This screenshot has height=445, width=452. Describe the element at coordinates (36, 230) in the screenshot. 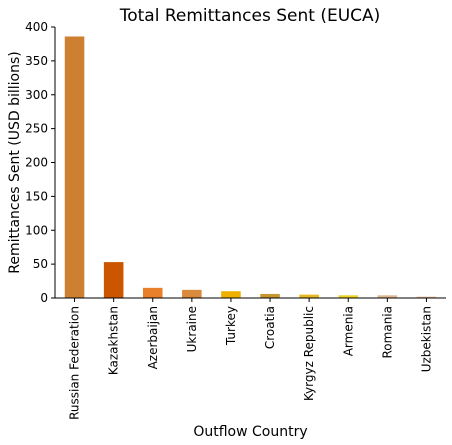

I see `y-tick-label: 100` at that location.